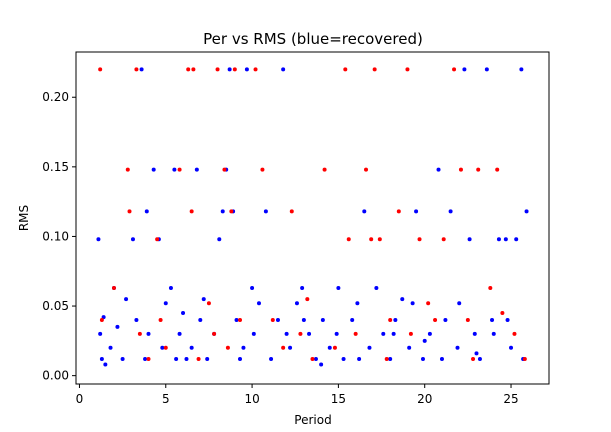 The image size is (611, 432). I want to click on y-tick-label: 0.00, so click(55, 376).